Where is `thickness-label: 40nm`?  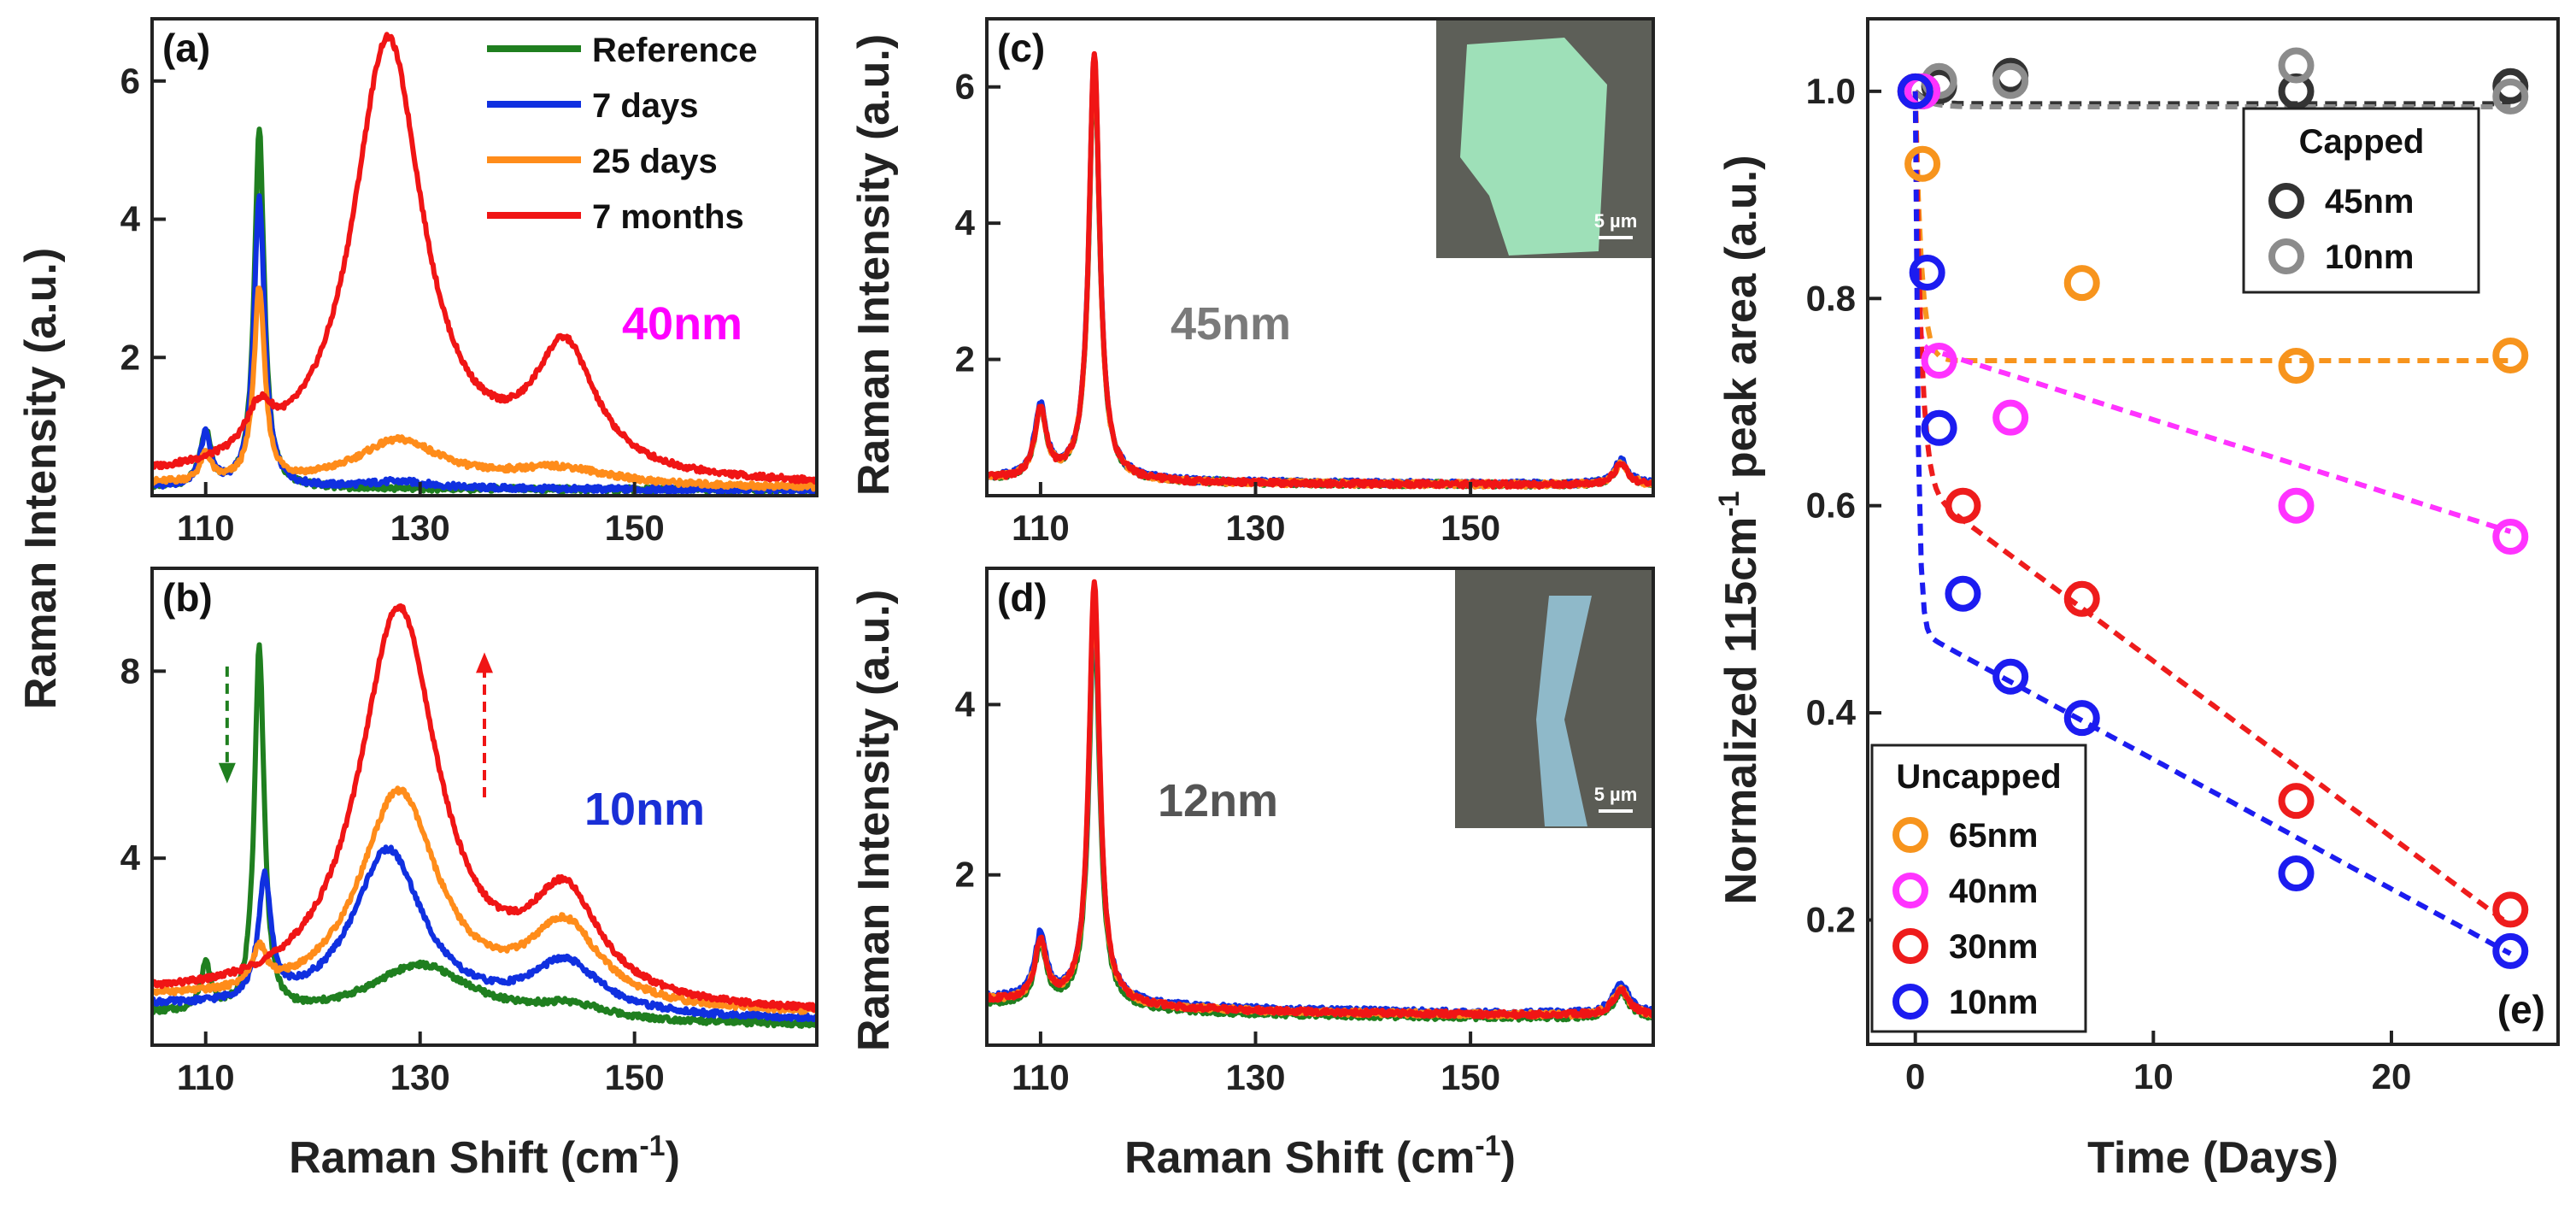
thickness-label: 40nm is located at coordinates (682, 324).